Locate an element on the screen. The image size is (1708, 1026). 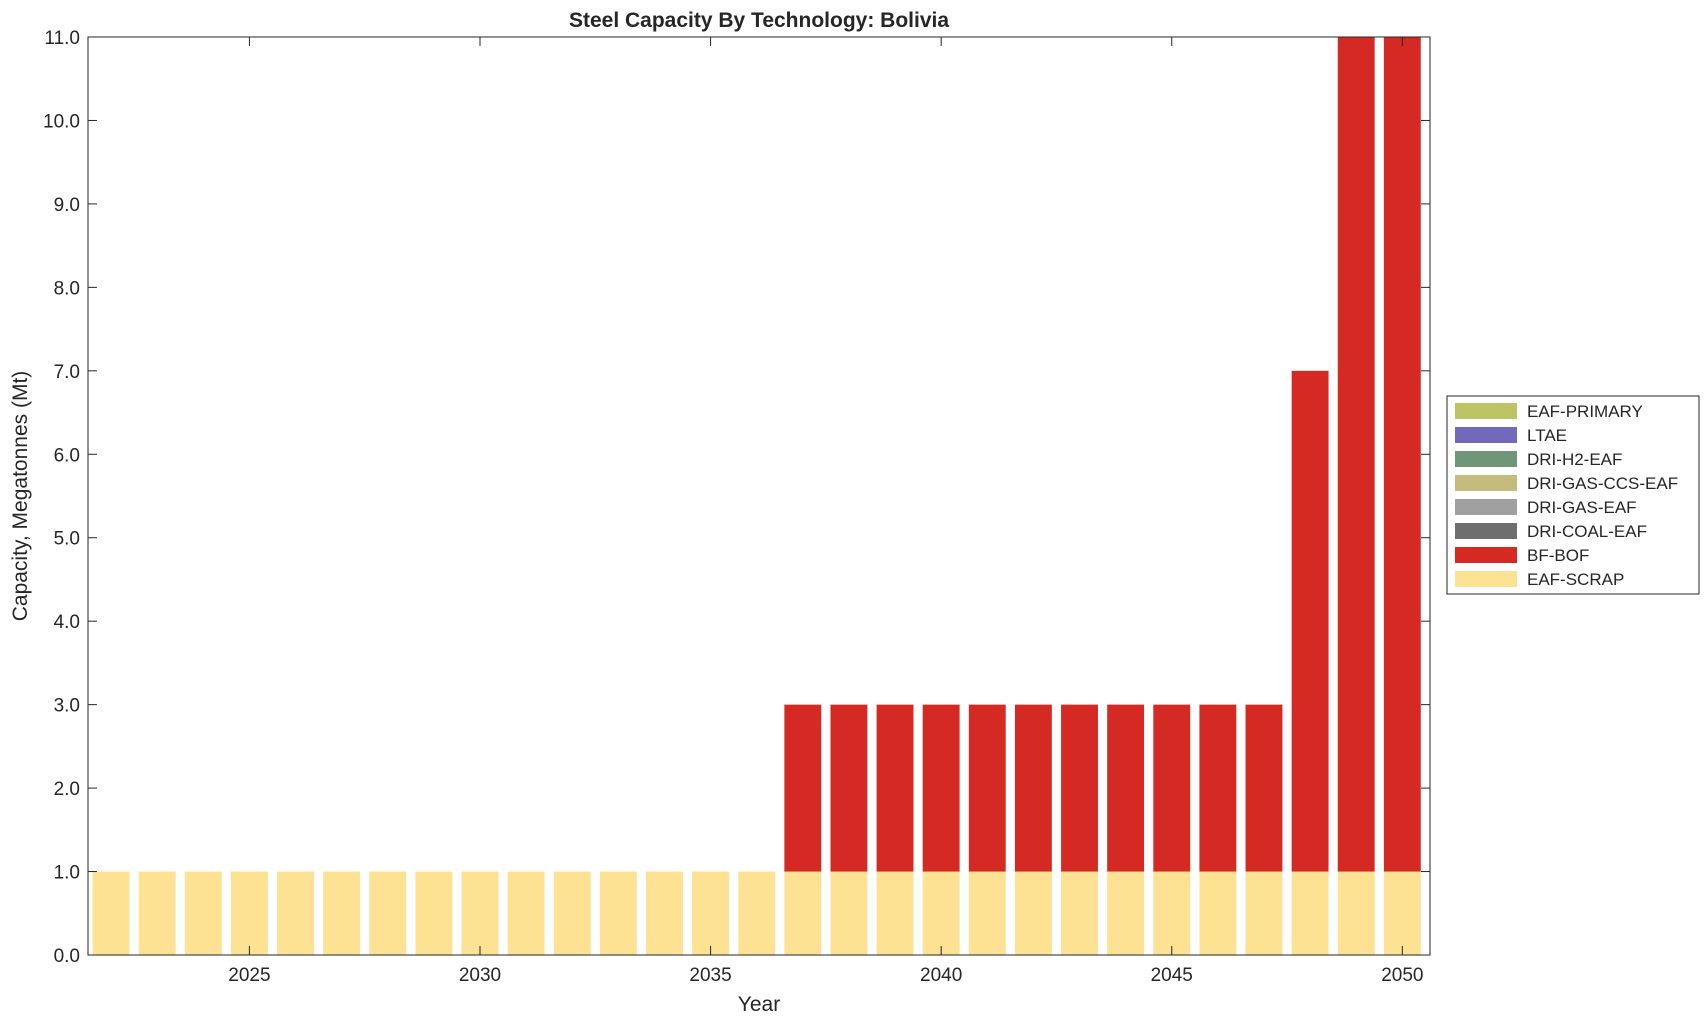
bar-bf-bof-2039 is located at coordinates (895, 788).